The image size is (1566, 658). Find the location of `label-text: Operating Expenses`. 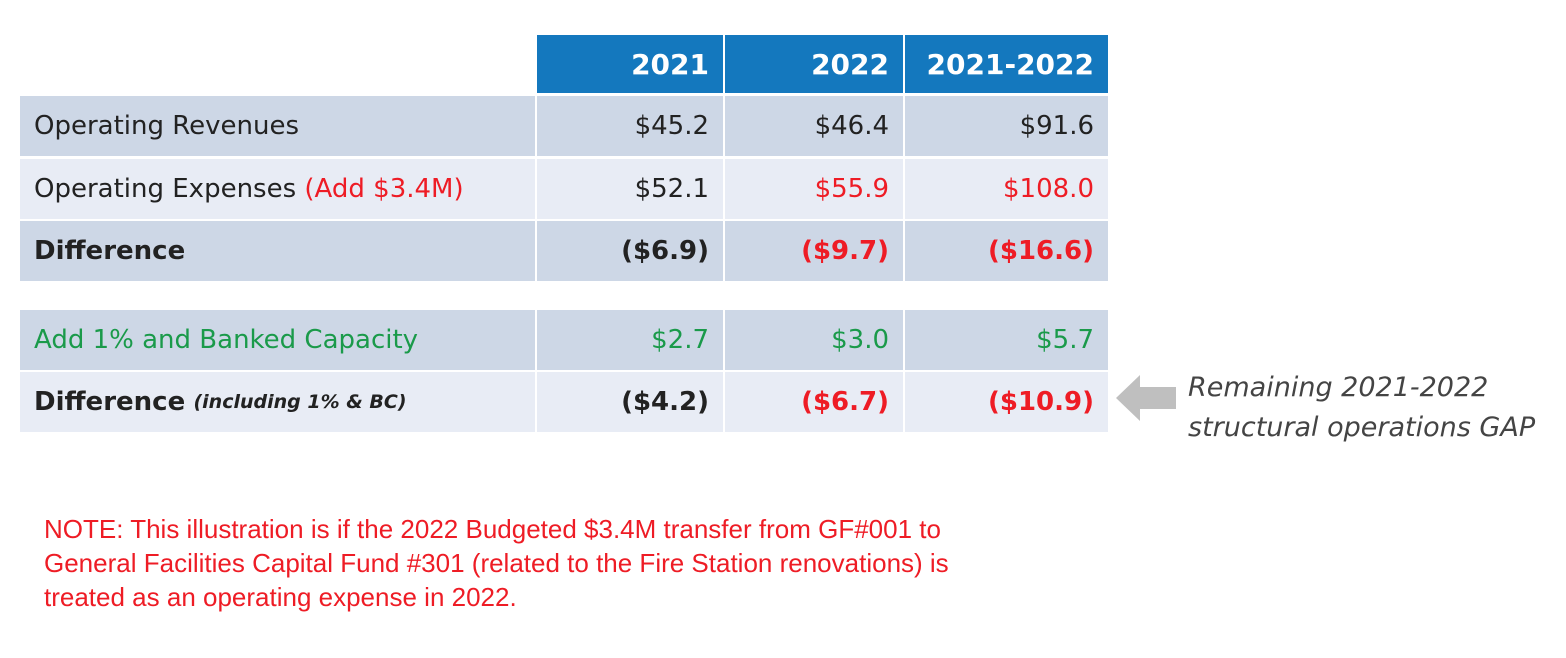

label-text: Operating Expenses is located at coordinates (165, 189).